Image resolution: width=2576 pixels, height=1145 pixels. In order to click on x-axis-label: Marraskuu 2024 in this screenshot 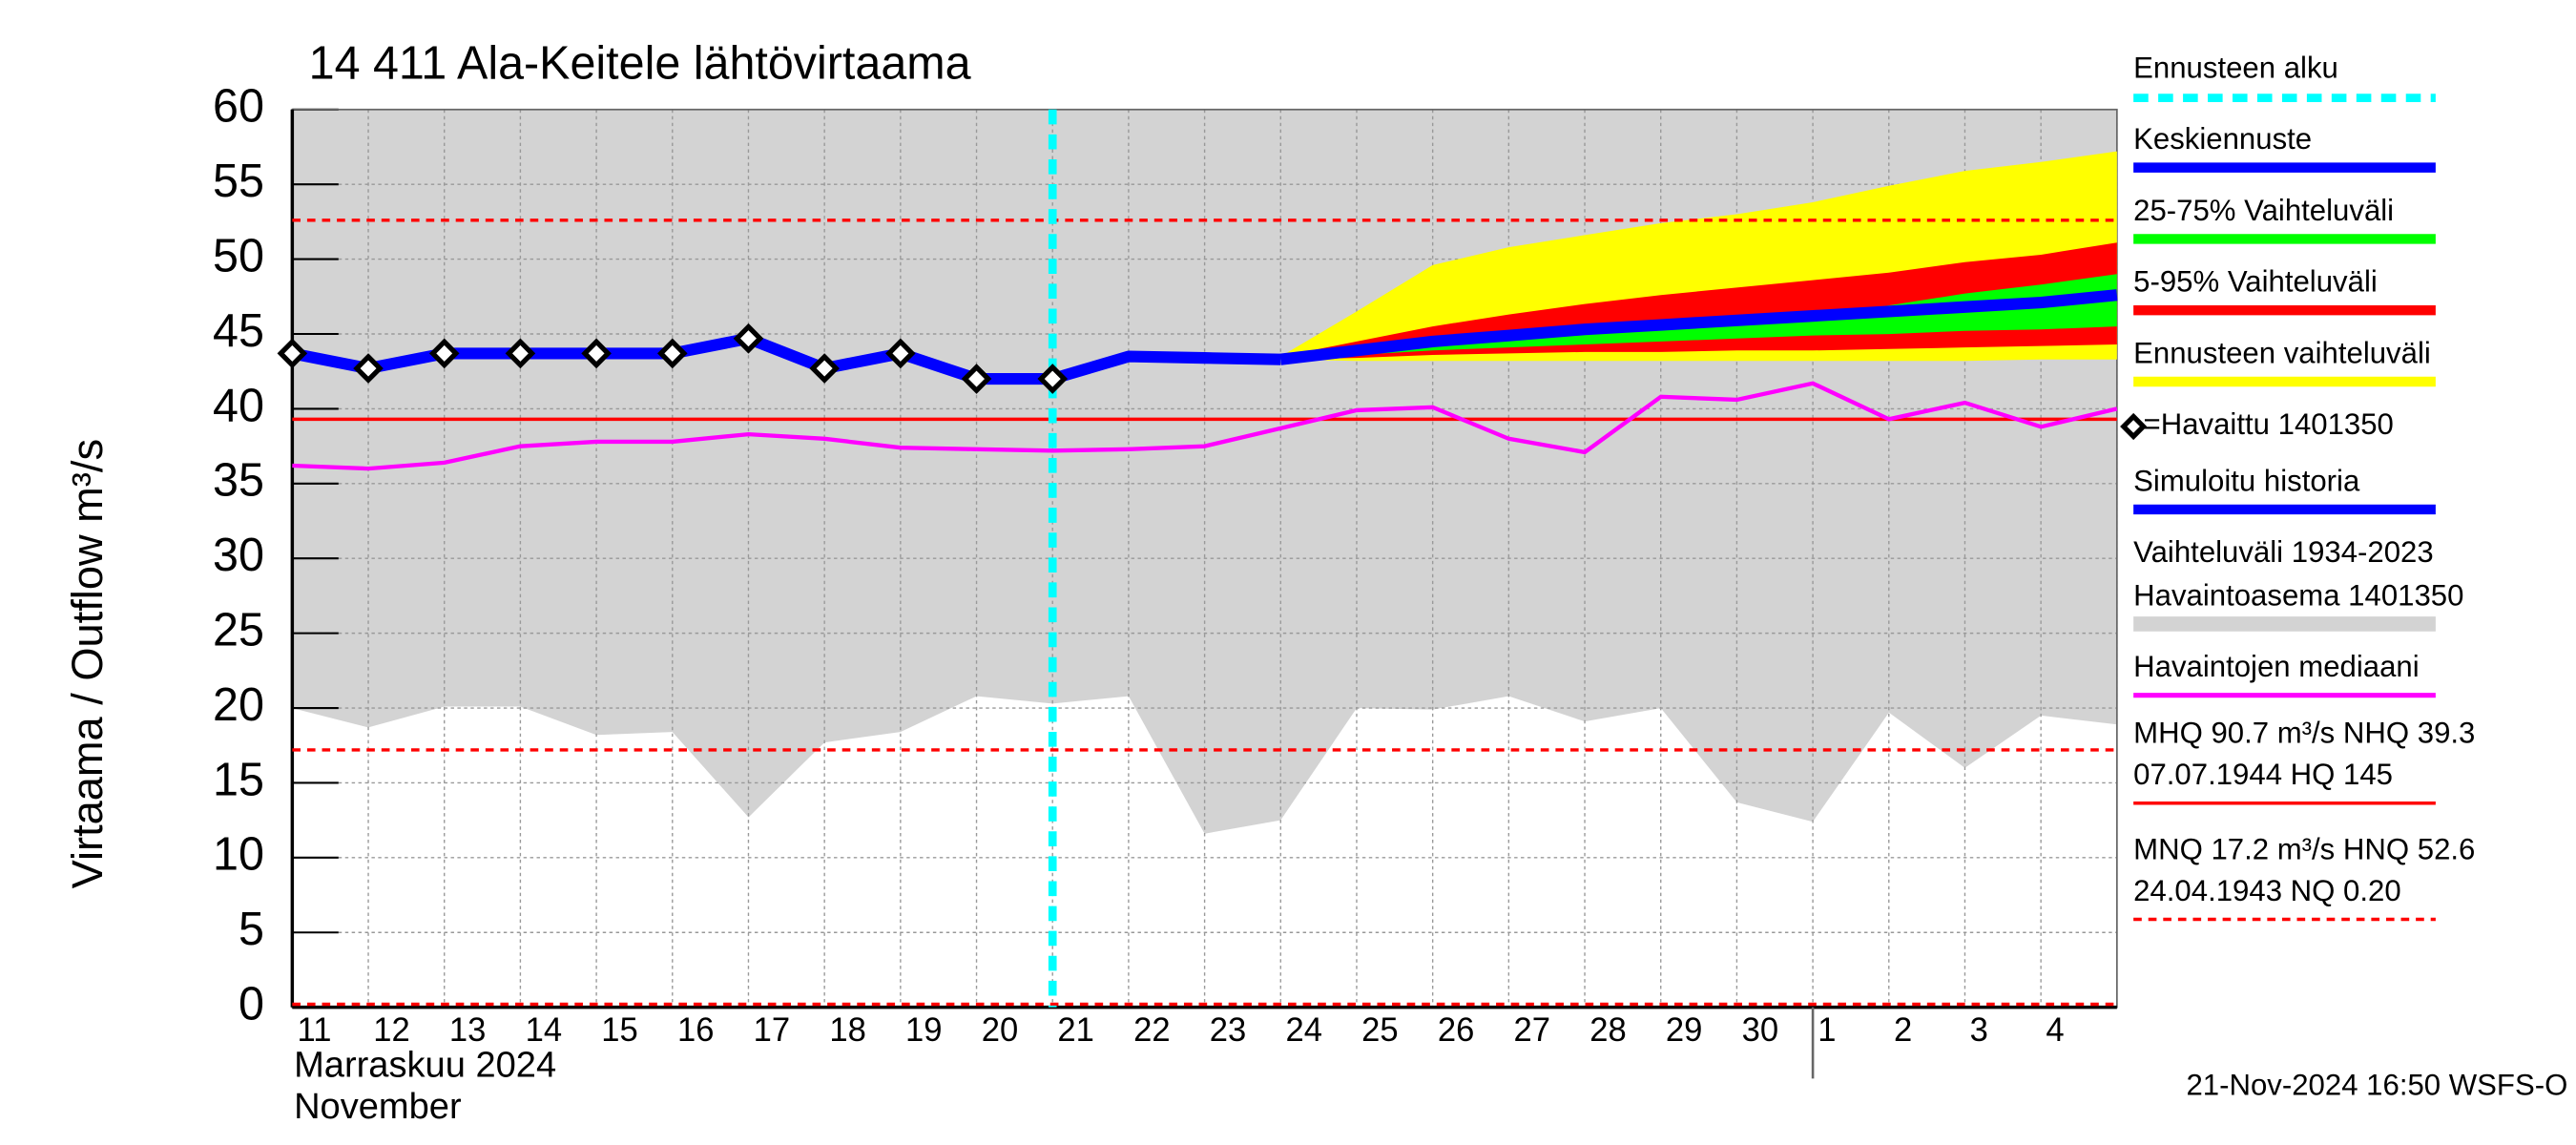, I will do `click(425, 1064)`.